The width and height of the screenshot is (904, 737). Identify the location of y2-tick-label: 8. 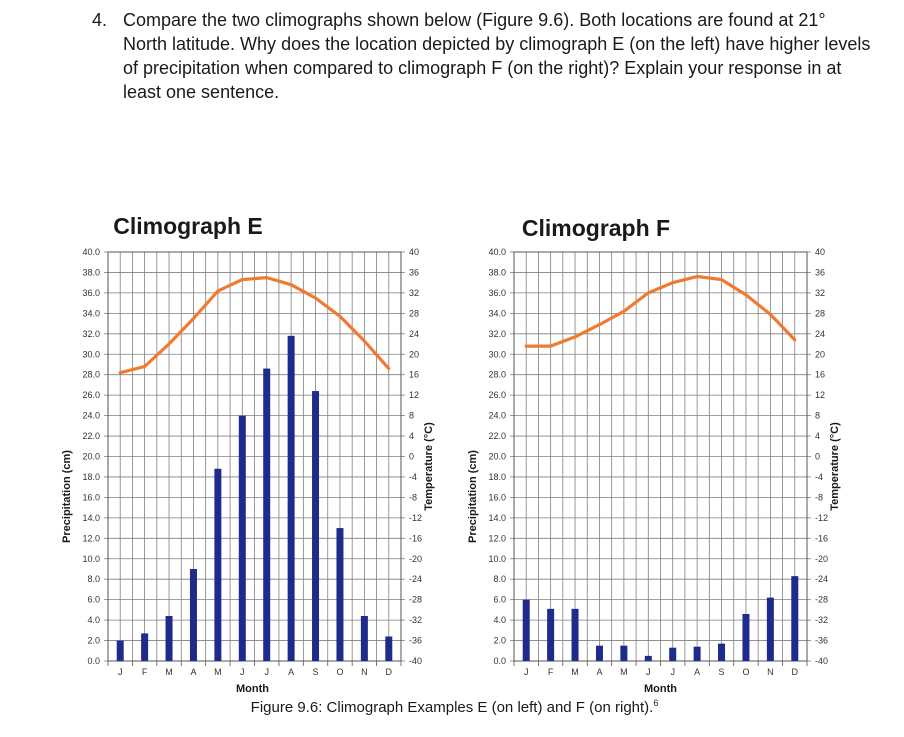
(411, 416).